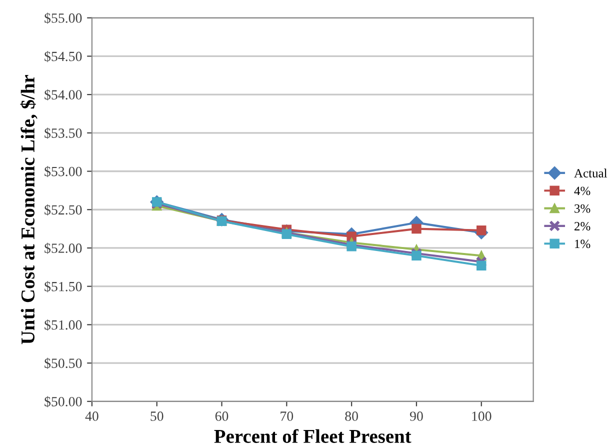 Image resolution: width=613 pixels, height=446 pixels. I want to click on x-tick-label: 50, so click(157, 416).